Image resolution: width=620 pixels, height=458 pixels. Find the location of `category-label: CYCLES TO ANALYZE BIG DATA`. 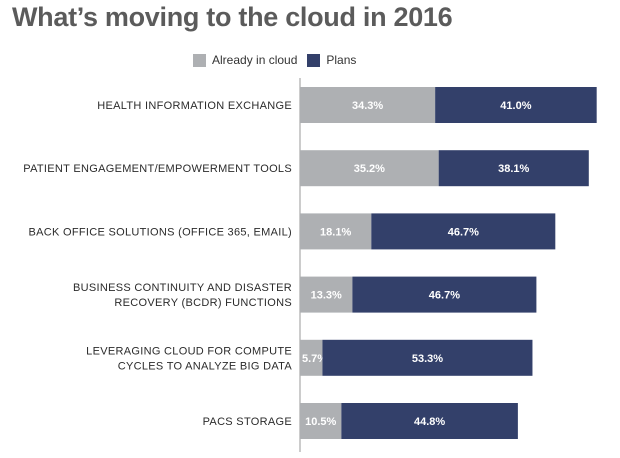

category-label: CYCLES TO ANALYZE BIG DATA is located at coordinates (205, 366).